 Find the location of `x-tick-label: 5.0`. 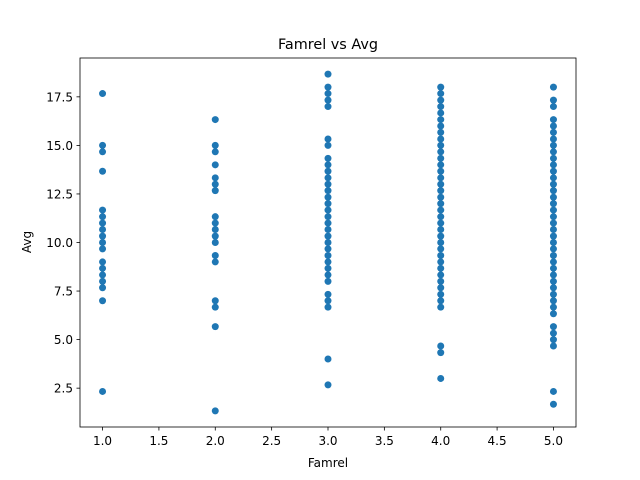

x-tick-label: 5.0 is located at coordinates (553, 441).